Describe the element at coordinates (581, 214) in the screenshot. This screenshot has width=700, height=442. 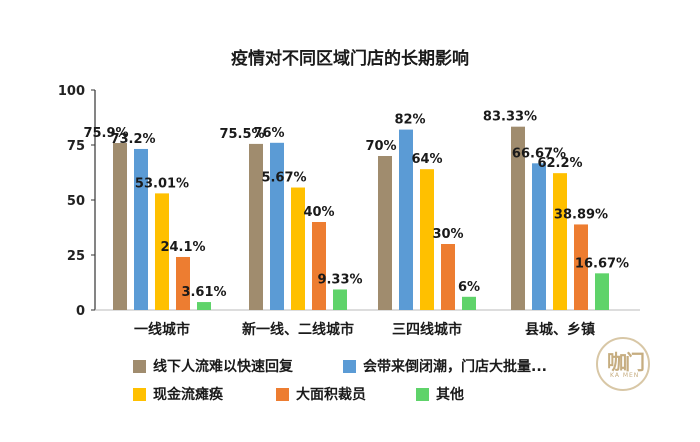
I see `data-label: 38.89%` at that location.